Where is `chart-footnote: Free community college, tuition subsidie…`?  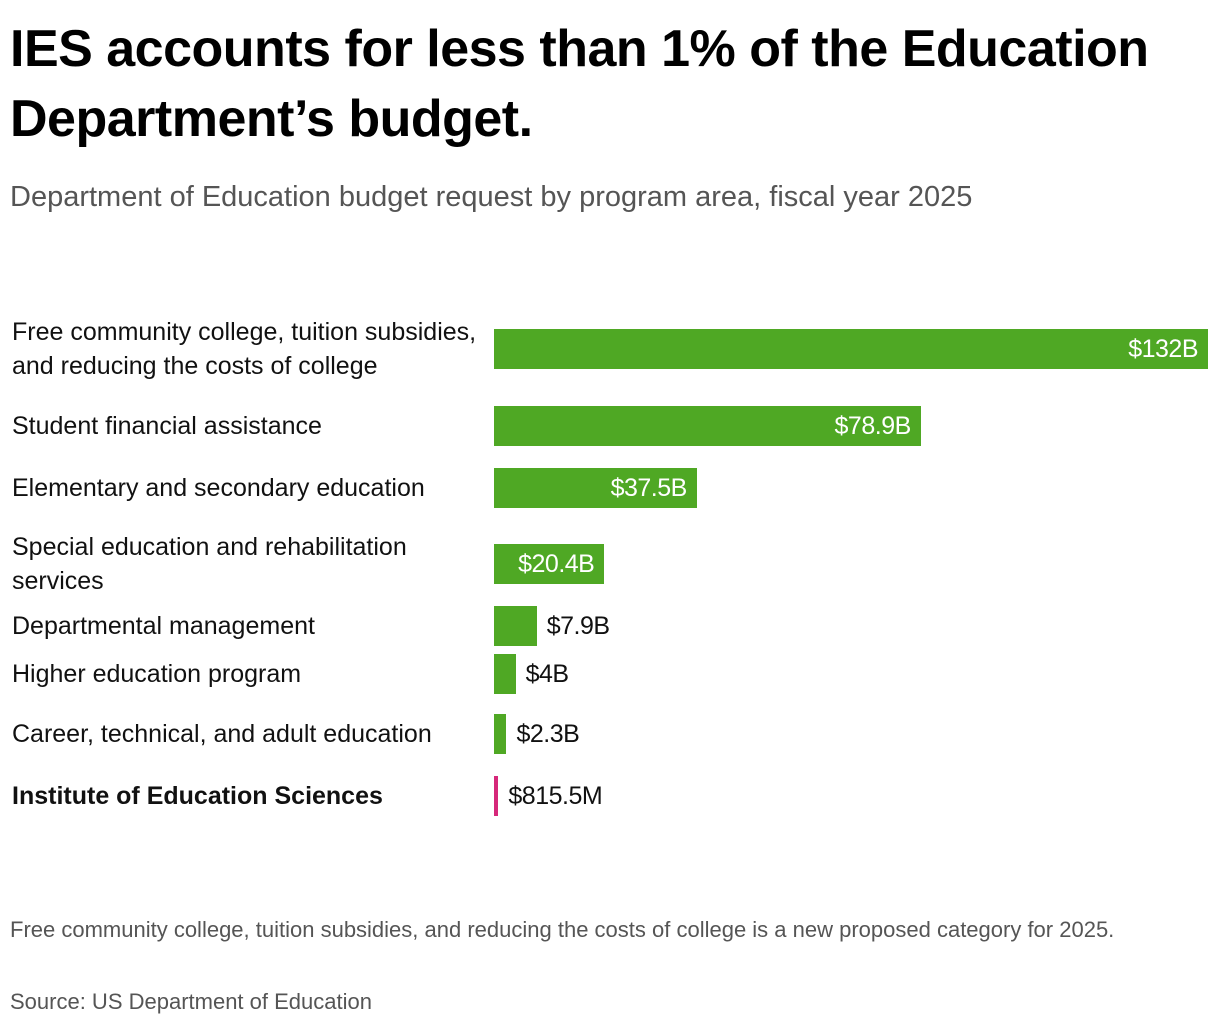
chart-footnote: Free community college, tuition subsidie… is located at coordinates (562, 929).